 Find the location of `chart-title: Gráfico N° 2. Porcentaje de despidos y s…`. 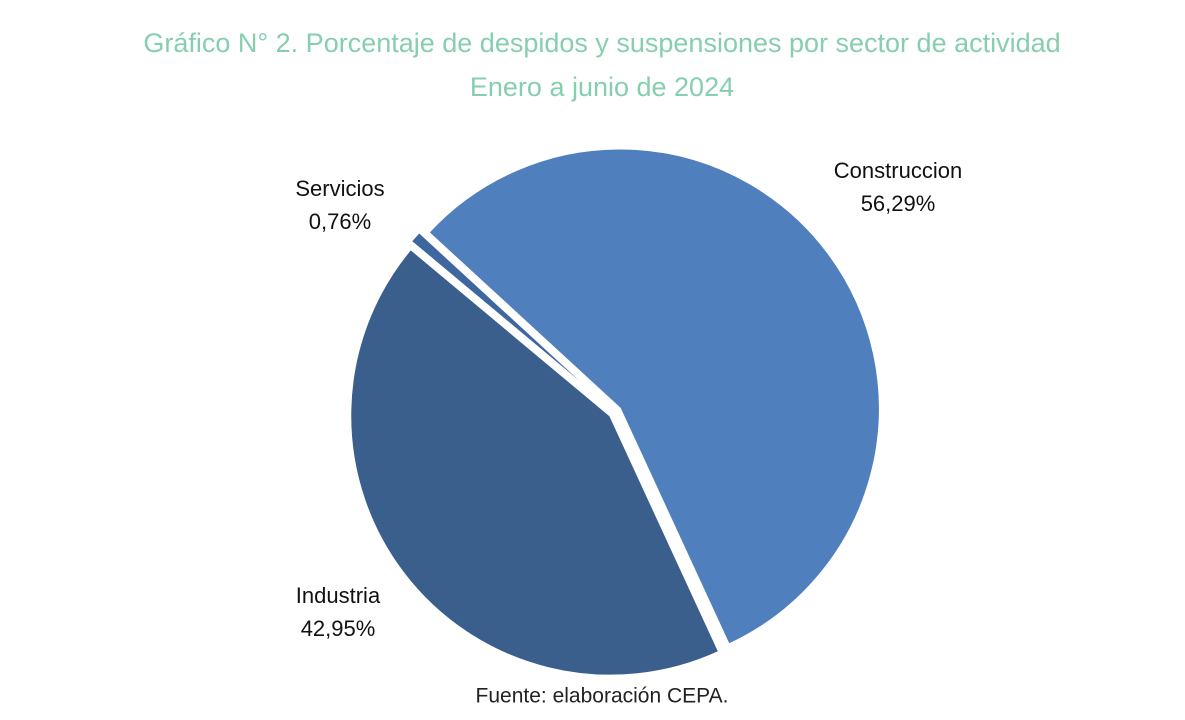

chart-title: Gráfico N° 2. Porcentaje de despidos y s… is located at coordinates (601, 43).